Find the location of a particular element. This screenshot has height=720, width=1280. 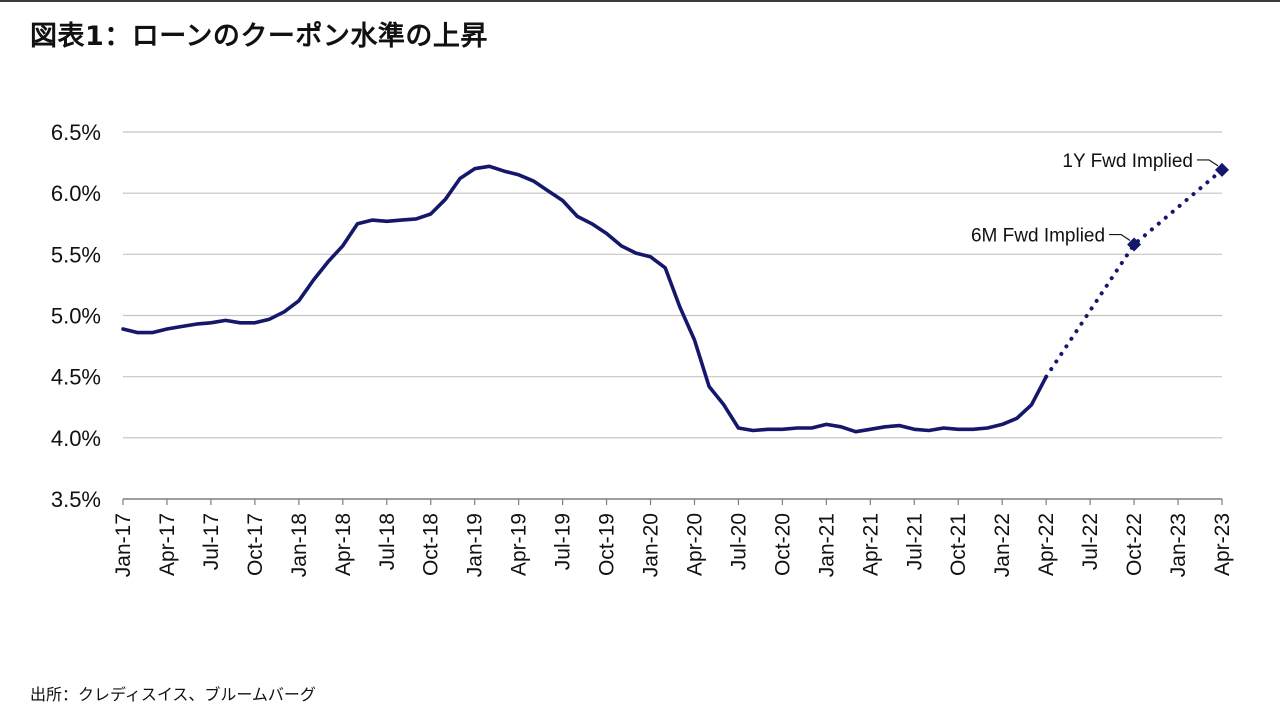

x-tick-label: Apr-22 is located at coordinates (1046, 544).